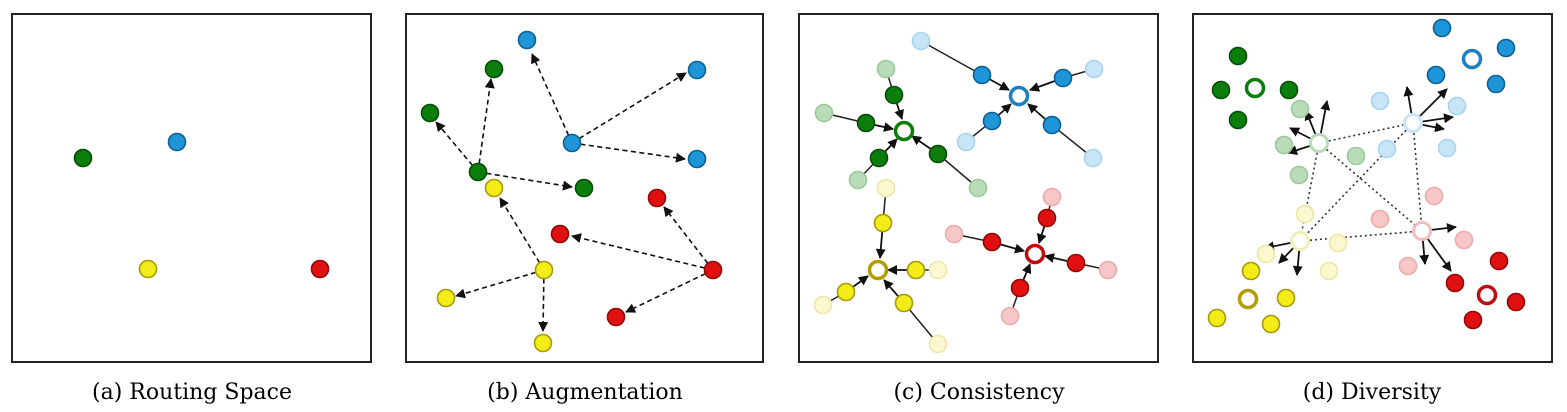 The image size is (1567, 412). I want to click on node-red-faint-center, so click(1422, 231).